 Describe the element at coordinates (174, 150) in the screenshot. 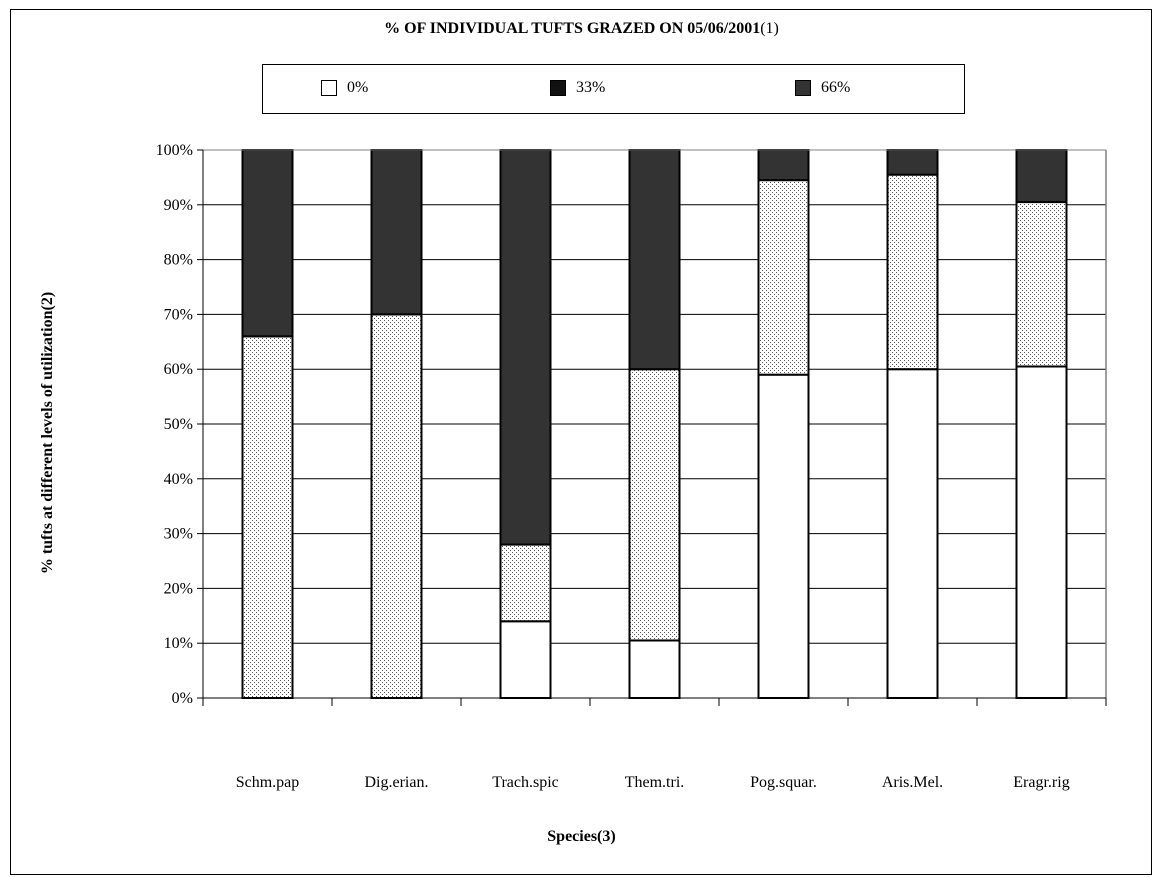

I see `y-tick-label: 100%` at that location.